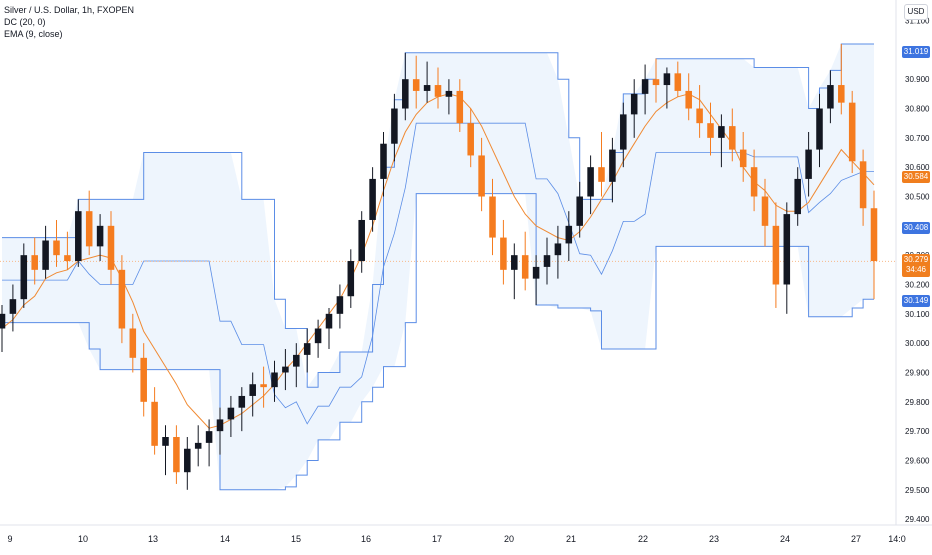 The image size is (932, 555). What do you see at coordinates (296, 539) in the screenshot?
I see `time-axis-label: 15` at bounding box center [296, 539].